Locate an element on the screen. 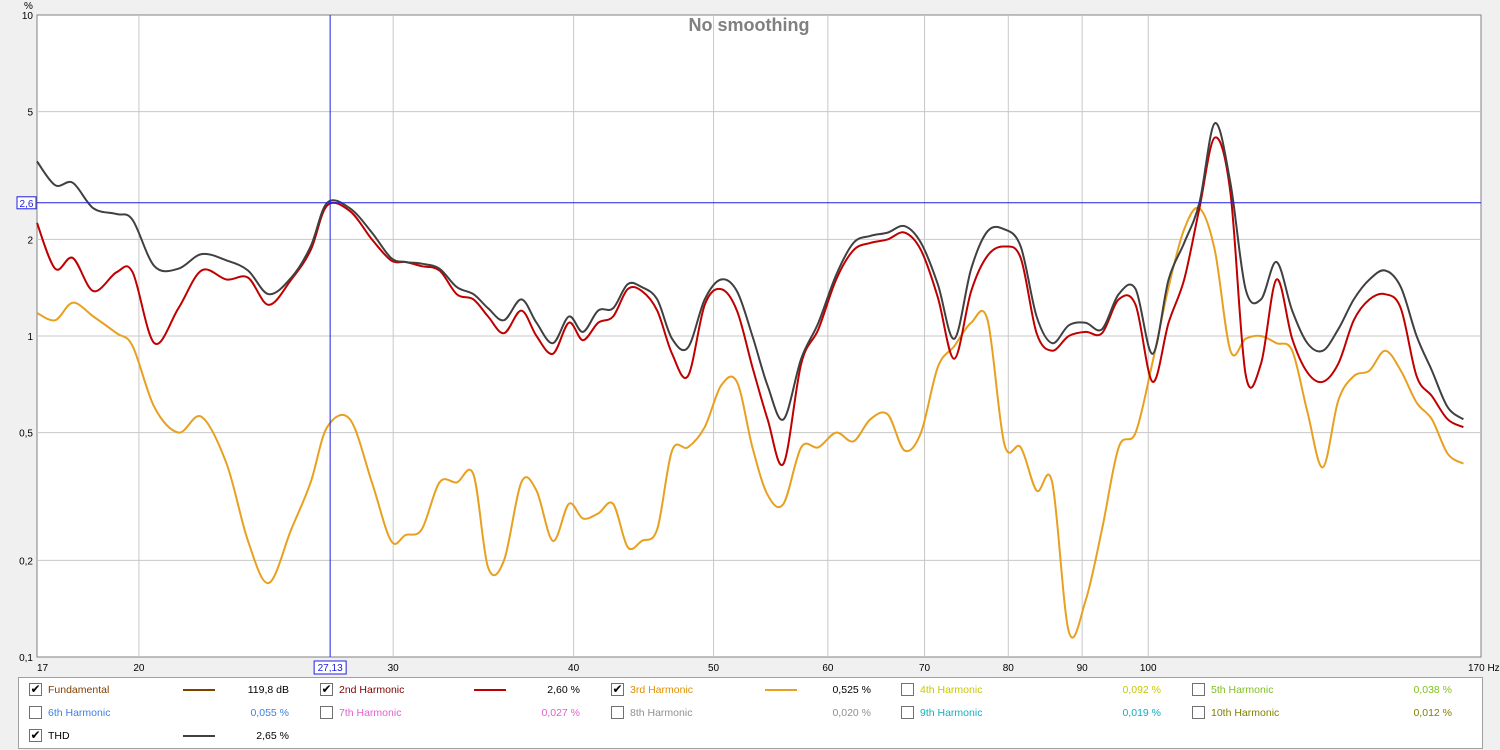 This screenshot has height=750, width=1500. legend-label: 3rd Harmonic is located at coordinates (662, 690).